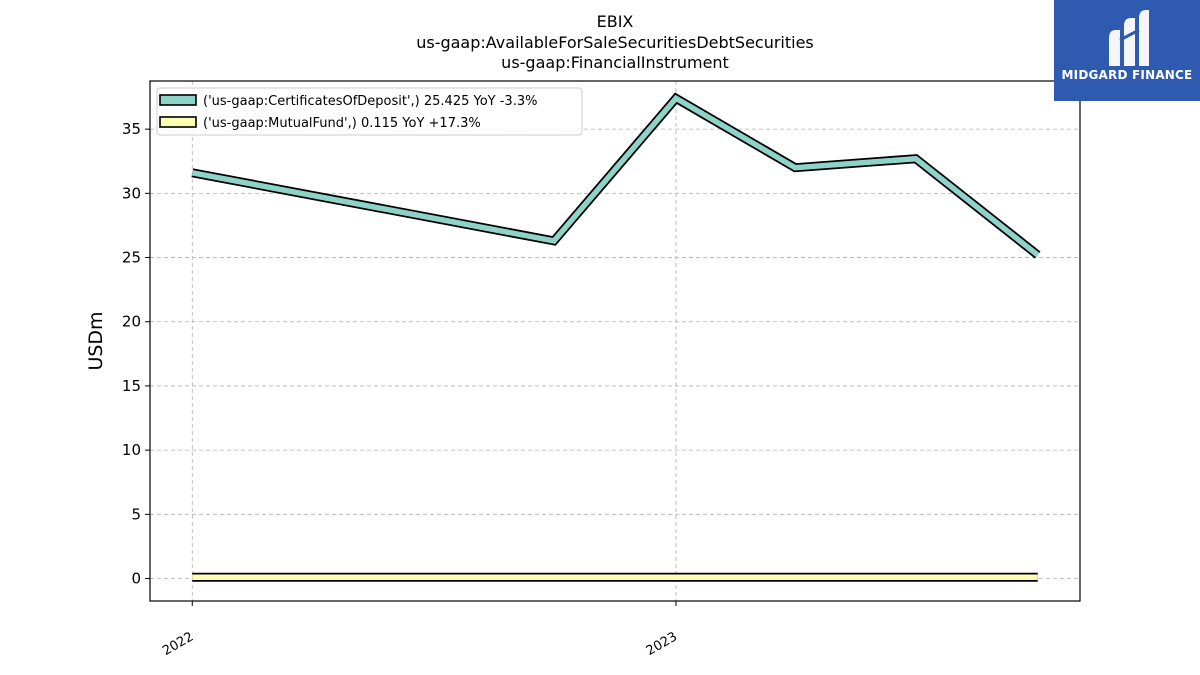 The width and height of the screenshot is (1200, 675). What do you see at coordinates (420, 630) in the screenshot?
I see `x-axis-ticks: 2022 2023` at bounding box center [420, 630].